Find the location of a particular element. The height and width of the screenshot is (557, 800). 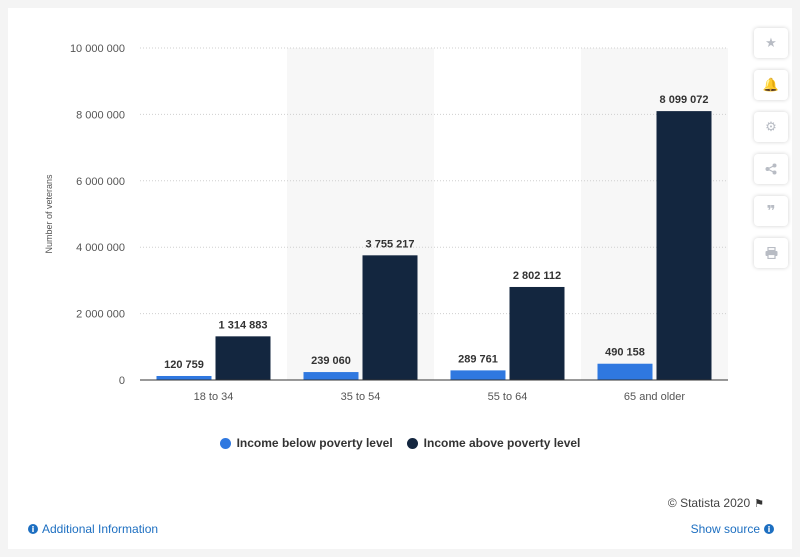

data-label: 239 060 is located at coordinates (331, 361).